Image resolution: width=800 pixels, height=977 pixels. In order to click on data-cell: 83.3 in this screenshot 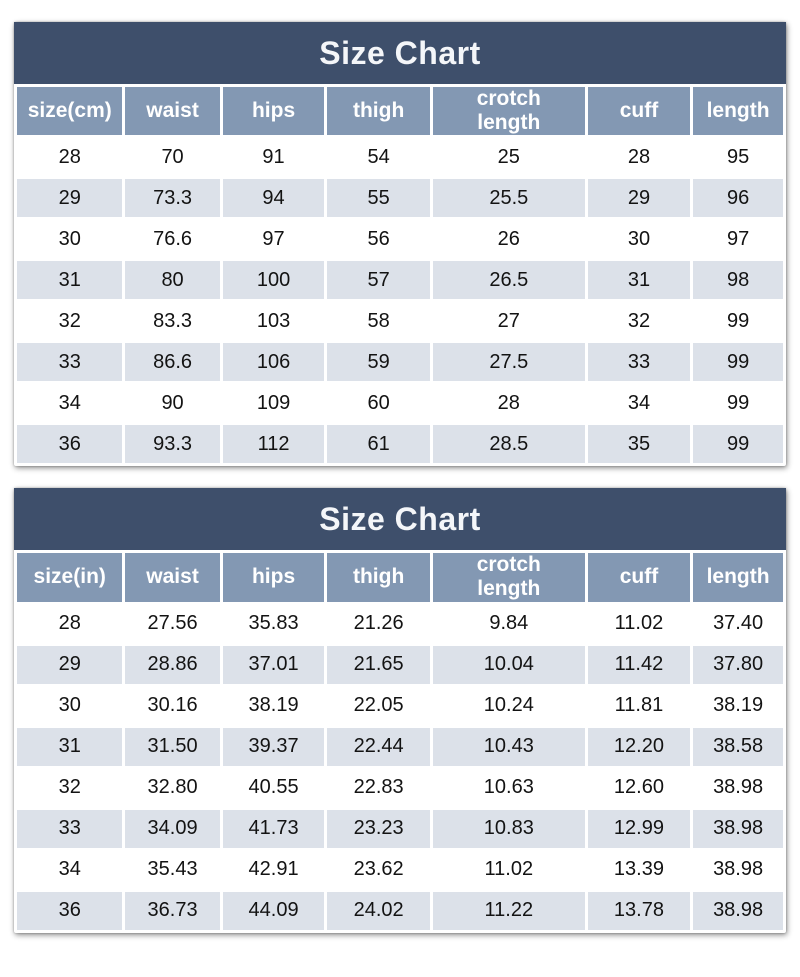, I will do `click(172, 321)`.